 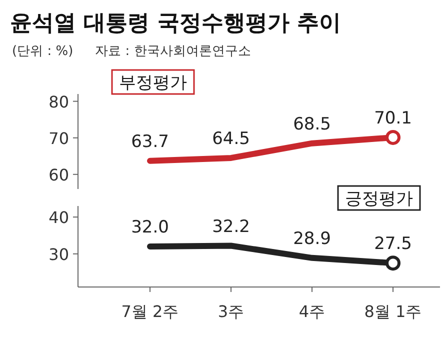 I want to click on x-tick-label: 8월 1주, so click(x=393, y=311).